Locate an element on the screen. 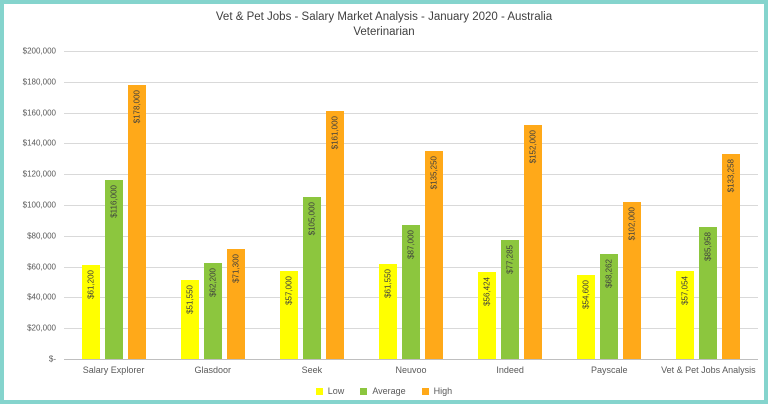 Image resolution: width=768 pixels, height=404 pixels. y-tick-label: $100,000 is located at coordinates (39, 205).